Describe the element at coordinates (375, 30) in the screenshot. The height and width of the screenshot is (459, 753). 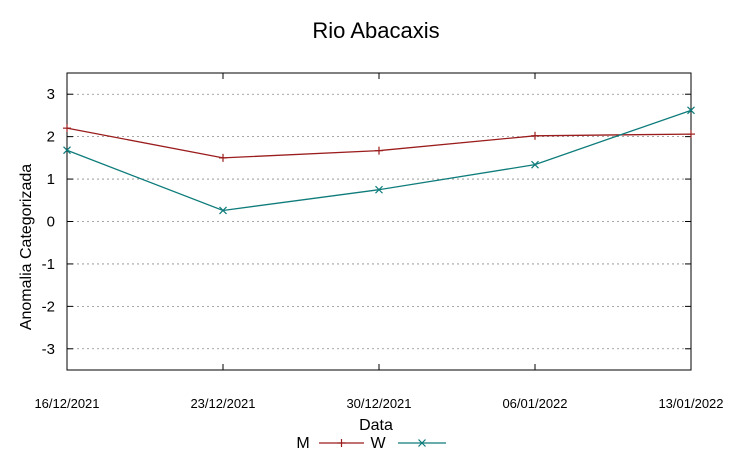
I see `chart-title: Rio Abacaxis` at that location.